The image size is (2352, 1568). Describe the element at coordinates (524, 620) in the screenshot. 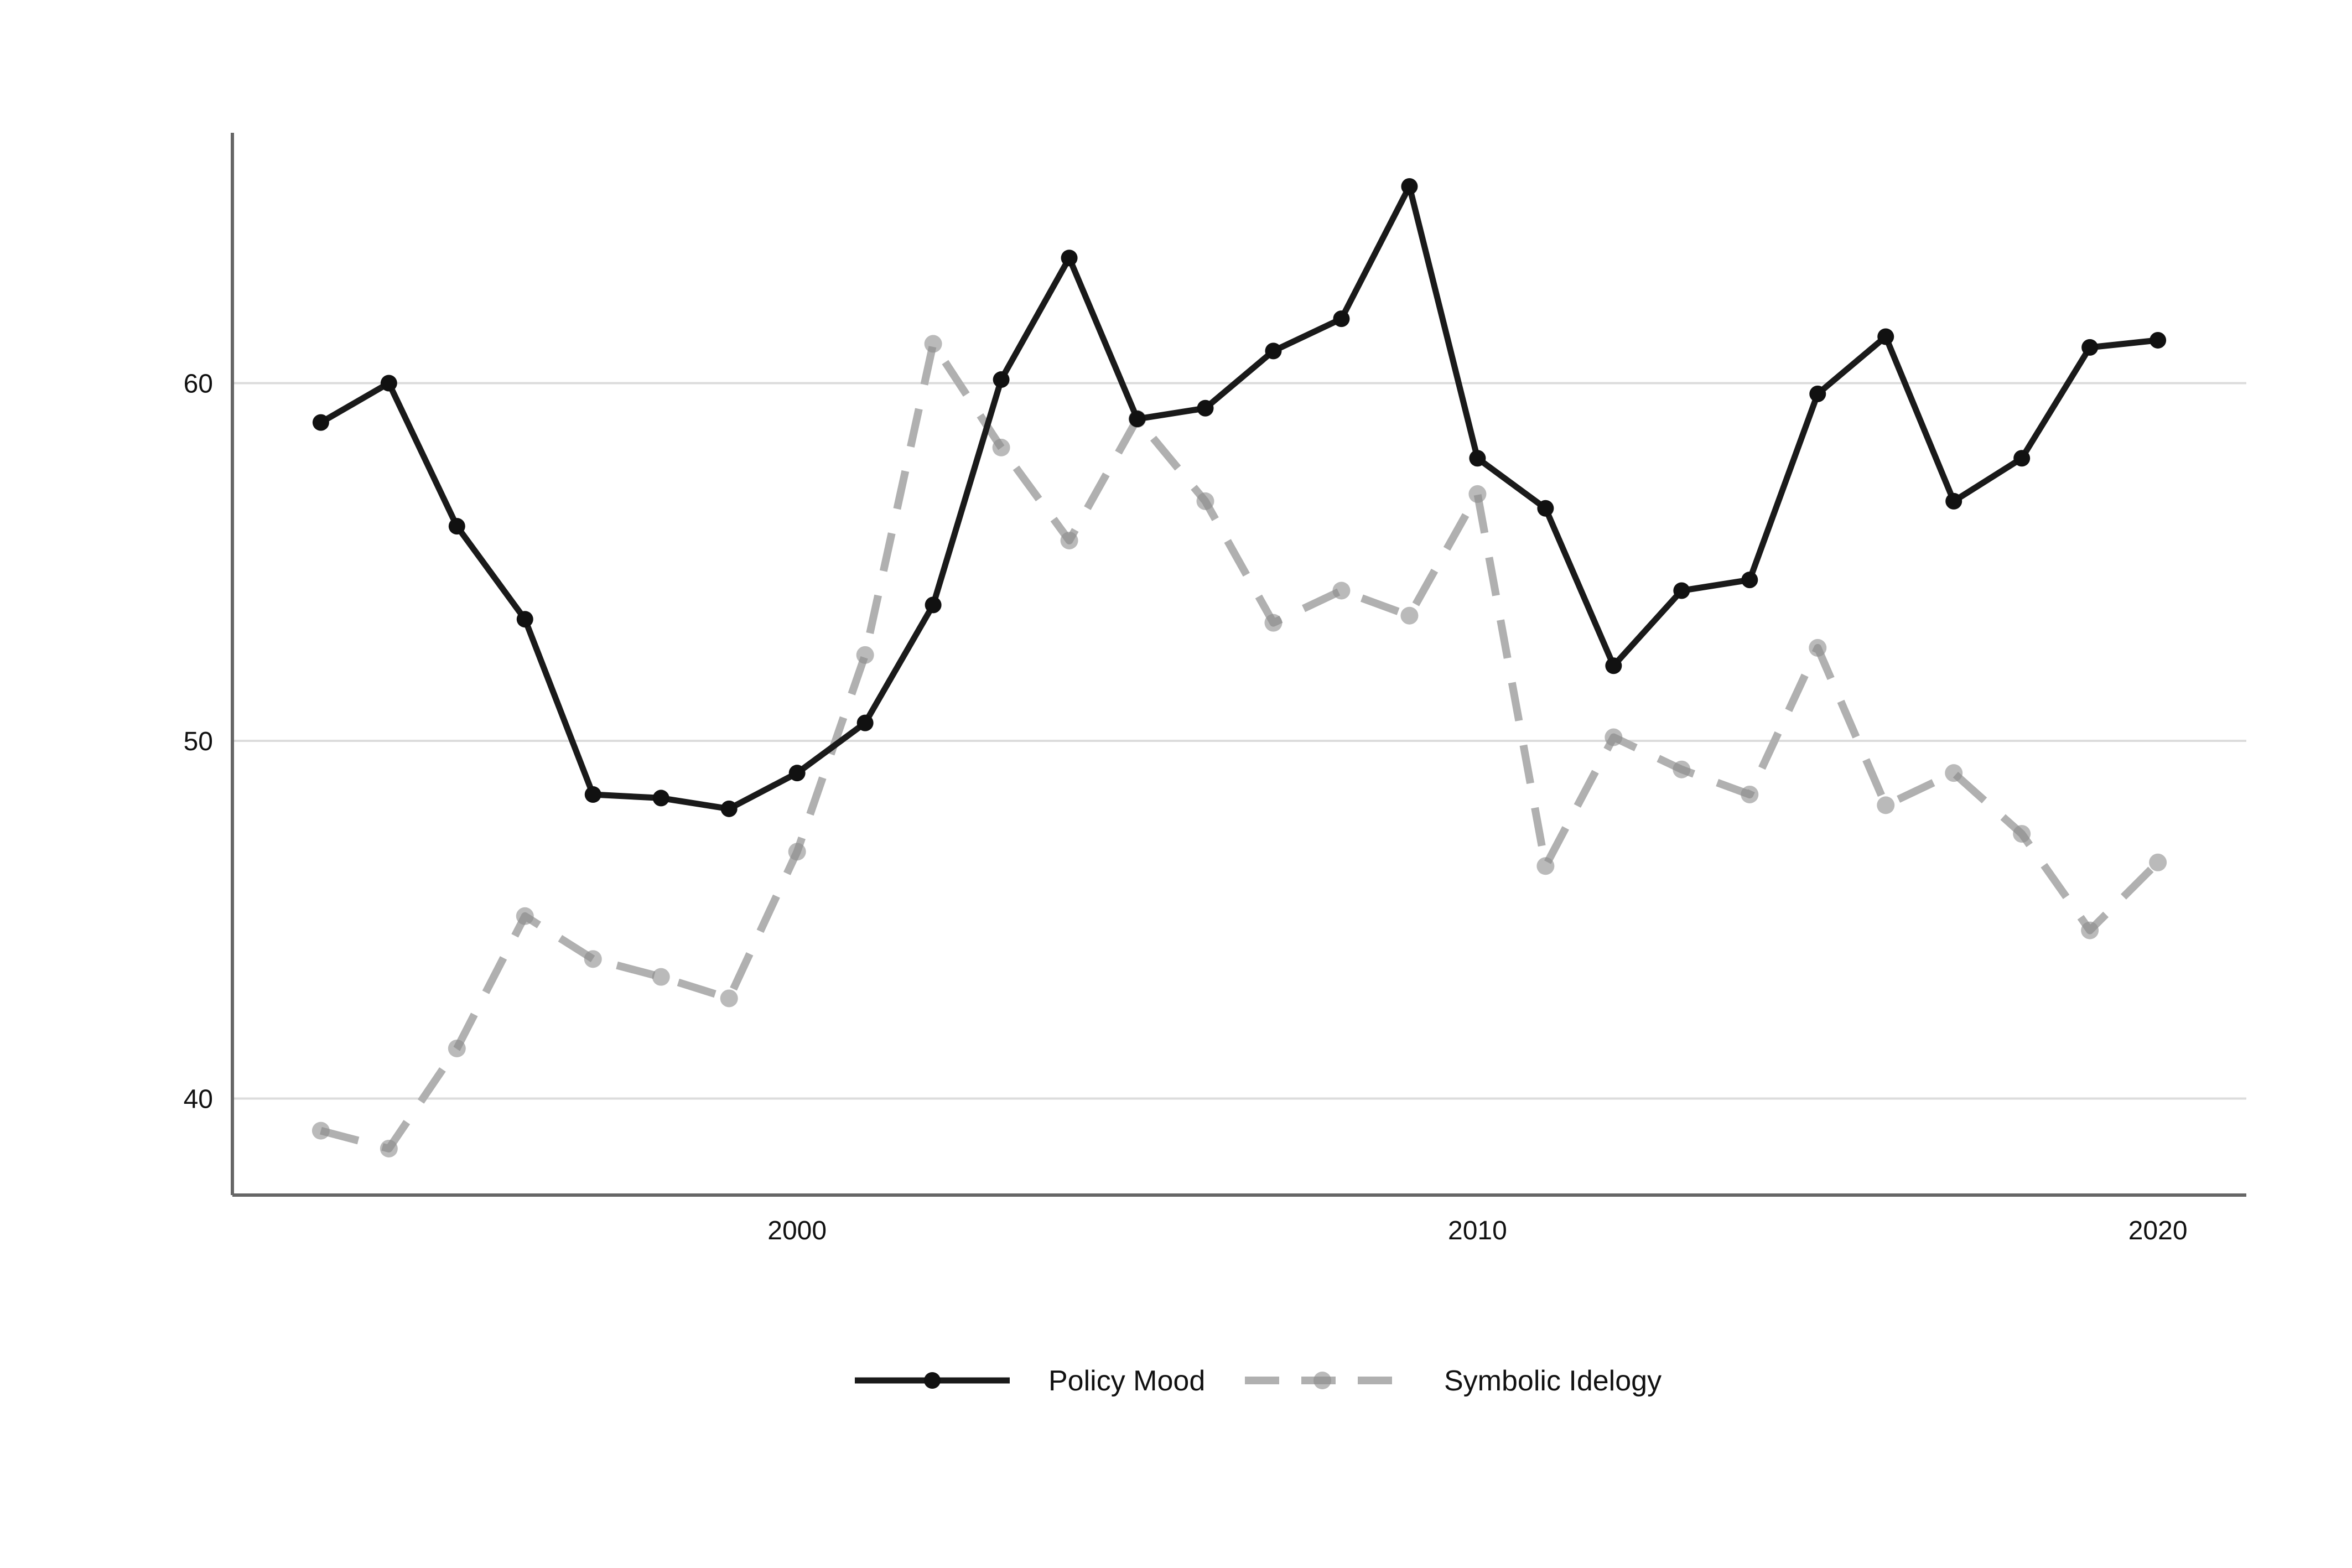

I see `data-point-policy-mood-1996` at that location.